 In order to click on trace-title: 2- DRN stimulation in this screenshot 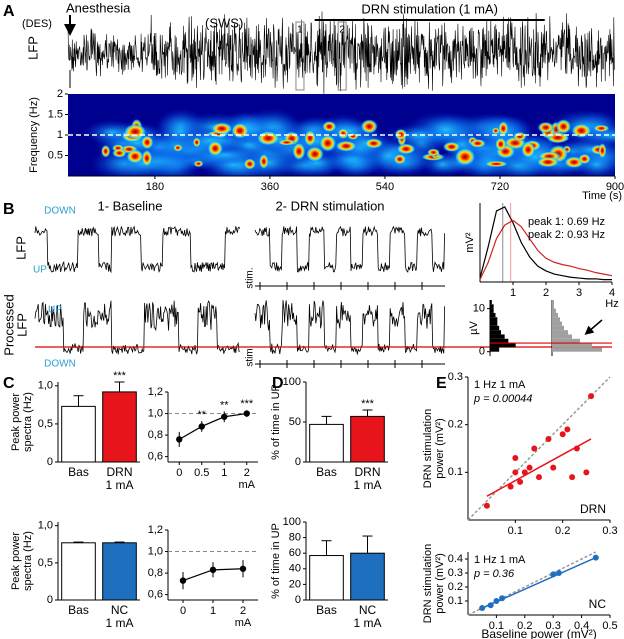, I will do `click(329, 205)`.